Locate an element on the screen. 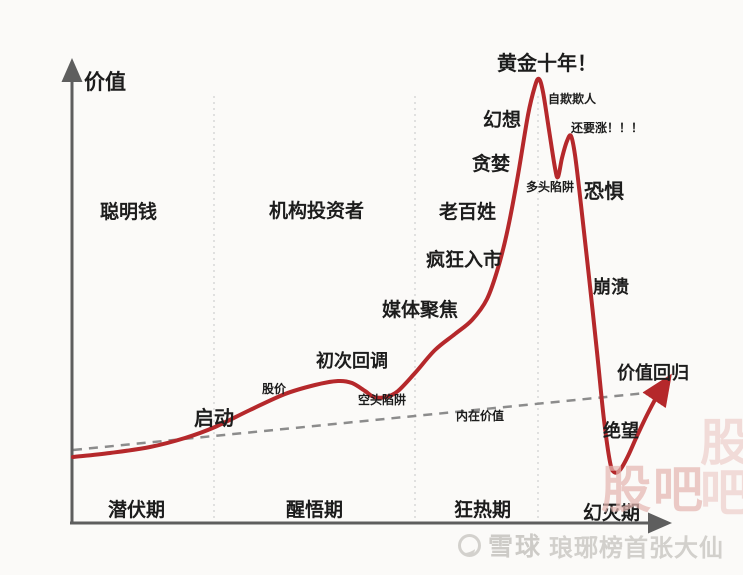 The height and width of the screenshot is (575, 743). curve-annotation-0: 聪明钱 is located at coordinates (129, 212).